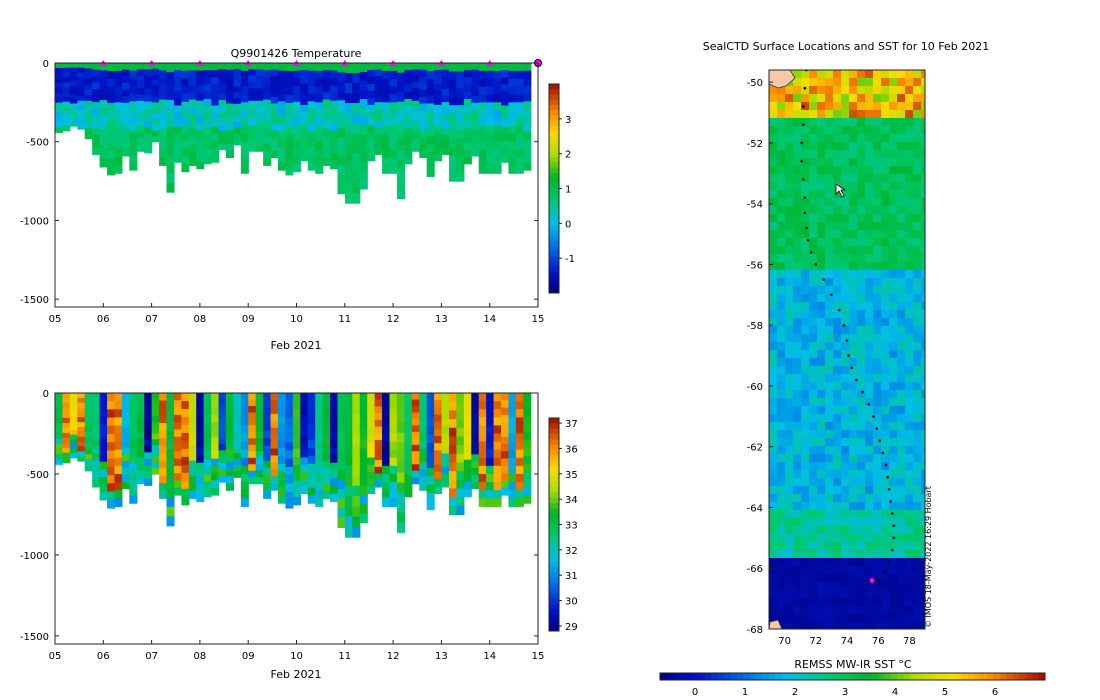 This screenshot has width=1100, height=700. I want to click on temperature-x-axis: 05 06 07 08 09 10 11 12 13 14 15, so click(296, 314).